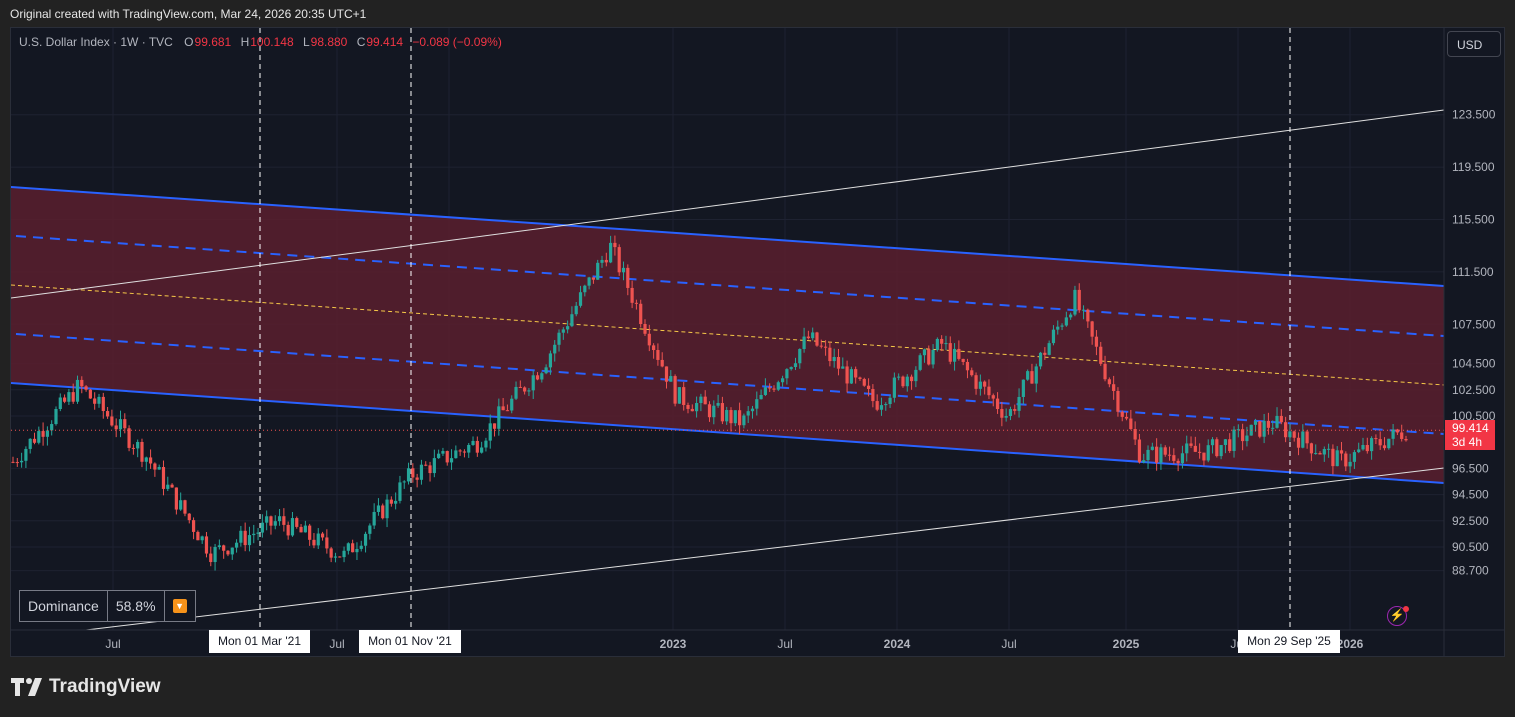  I want to click on high-label: H, so click(245, 42).